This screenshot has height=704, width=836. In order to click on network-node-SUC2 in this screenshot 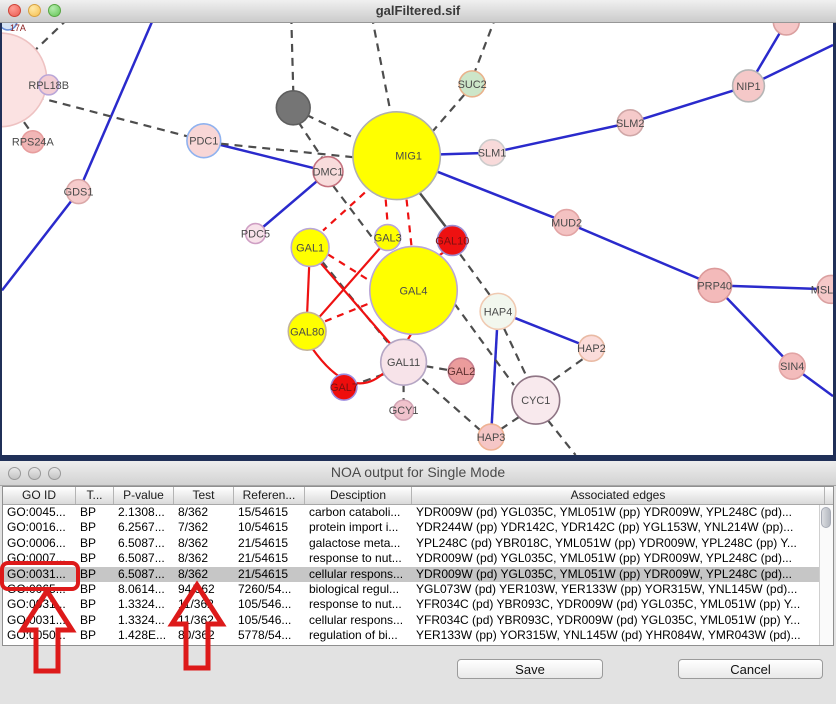, I will do `click(472, 84)`.